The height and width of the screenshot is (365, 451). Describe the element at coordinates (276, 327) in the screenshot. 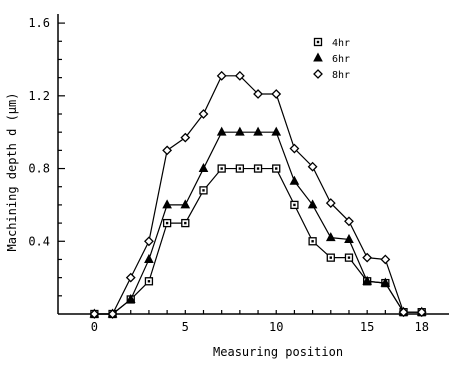

I see `x-tick-label: 10` at that location.